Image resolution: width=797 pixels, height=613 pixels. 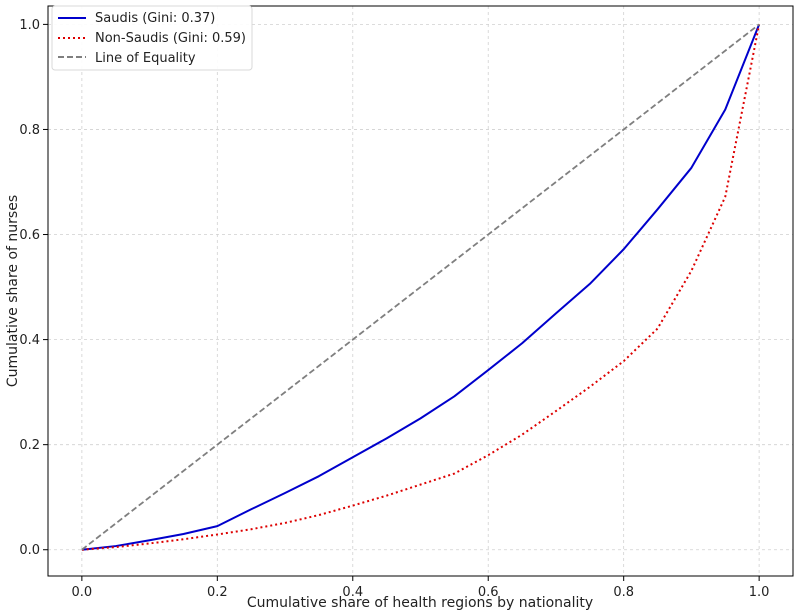 What do you see at coordinates (145, 58) in the screenshot?
I see `legend-label-equality: Line of Equality` at bounding box center [145, 58].